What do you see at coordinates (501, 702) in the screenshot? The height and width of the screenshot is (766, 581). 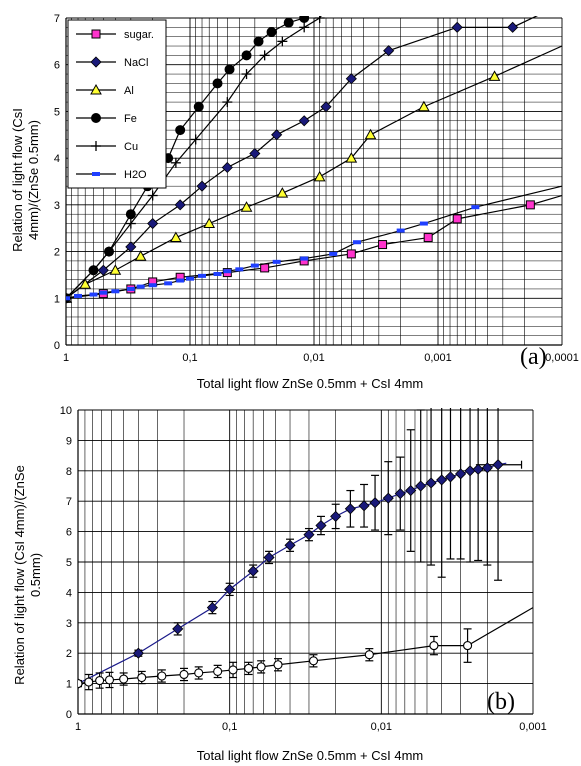 I see `panel-b-label: (b)` at bounding box center [501, 702].